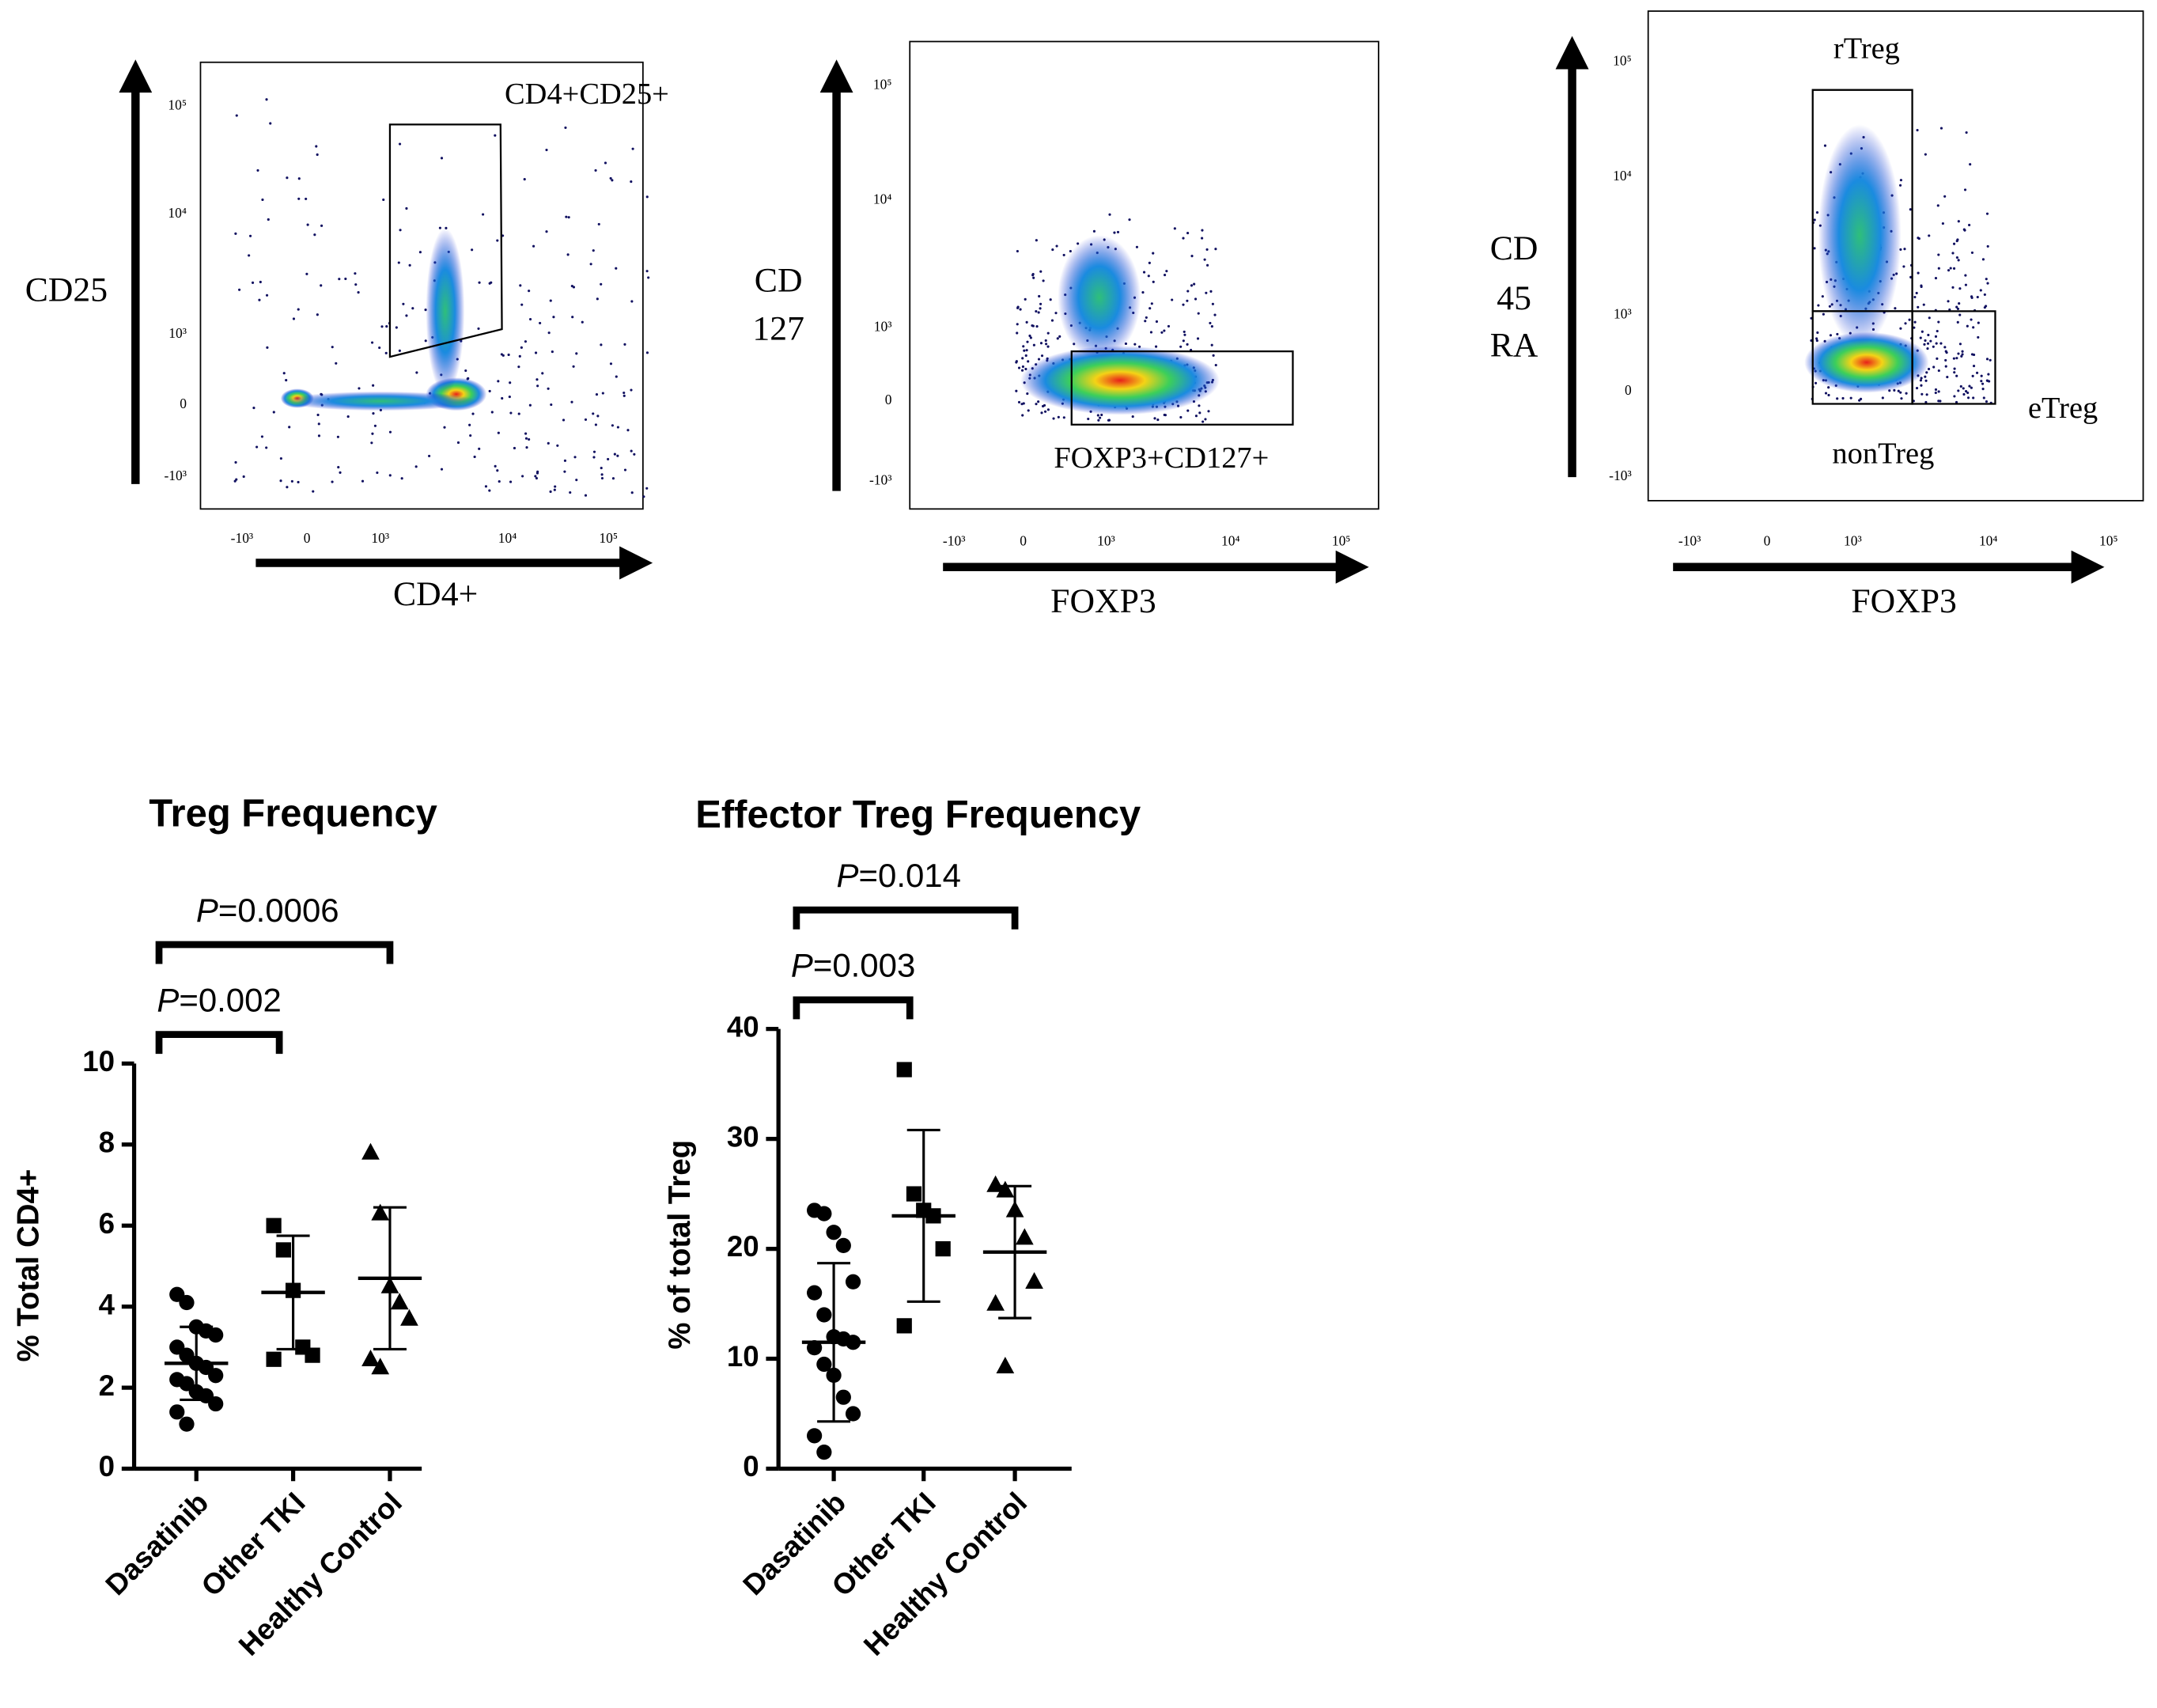  I want to click on y-axis-label: CD25, so click(66, 290).